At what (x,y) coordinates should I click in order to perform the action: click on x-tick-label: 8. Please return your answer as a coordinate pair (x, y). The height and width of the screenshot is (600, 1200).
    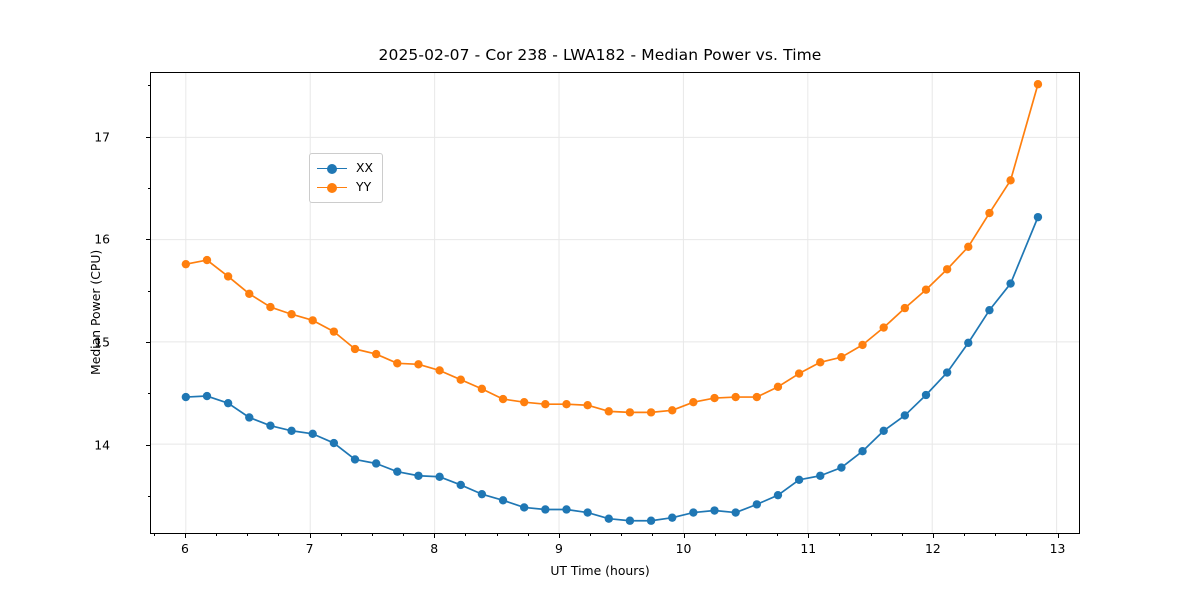
    Looking at the image, I should click on (434, 548).